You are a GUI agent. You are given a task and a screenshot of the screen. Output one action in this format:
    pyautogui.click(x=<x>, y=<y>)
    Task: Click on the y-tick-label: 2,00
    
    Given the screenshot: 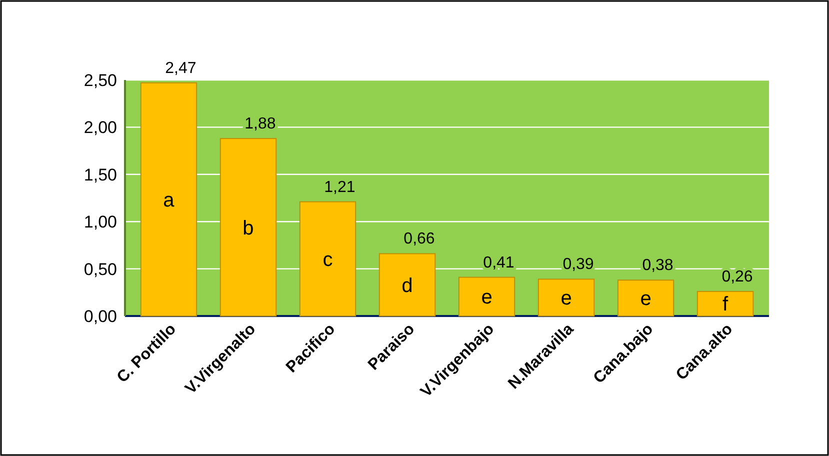 What is the action you would take?
    pyautogui.click(x=100, y=128)
    